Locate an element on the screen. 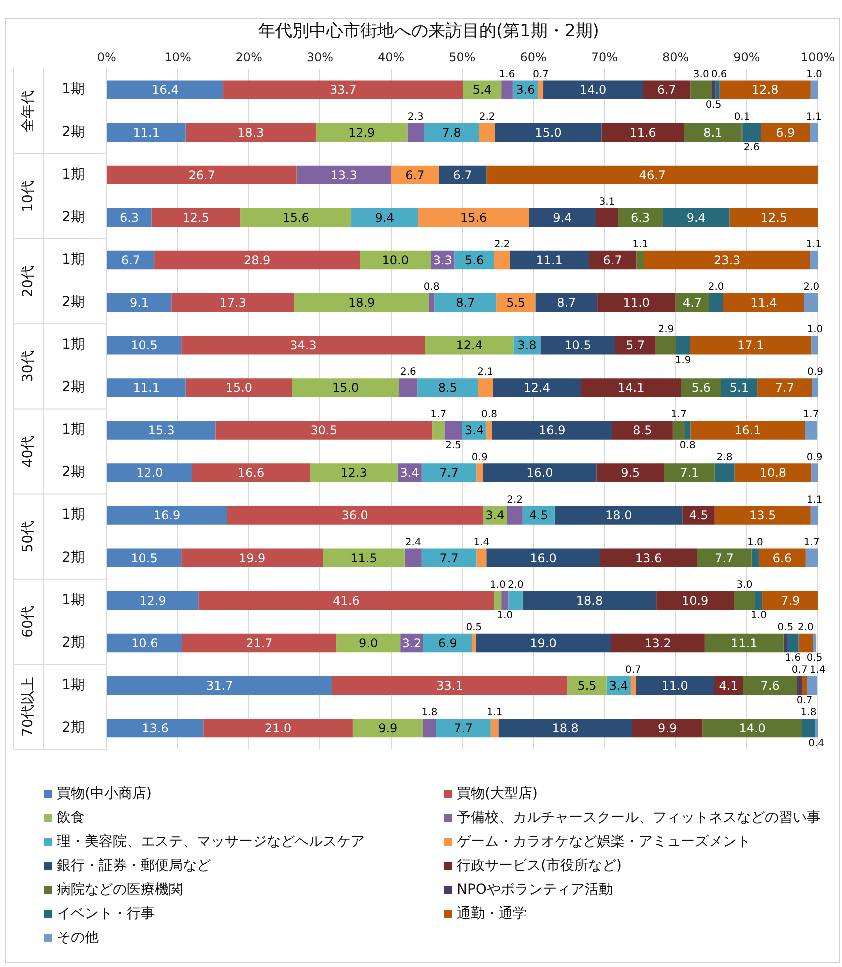  data-label: 4.1 is located at coordinates (728, 685).